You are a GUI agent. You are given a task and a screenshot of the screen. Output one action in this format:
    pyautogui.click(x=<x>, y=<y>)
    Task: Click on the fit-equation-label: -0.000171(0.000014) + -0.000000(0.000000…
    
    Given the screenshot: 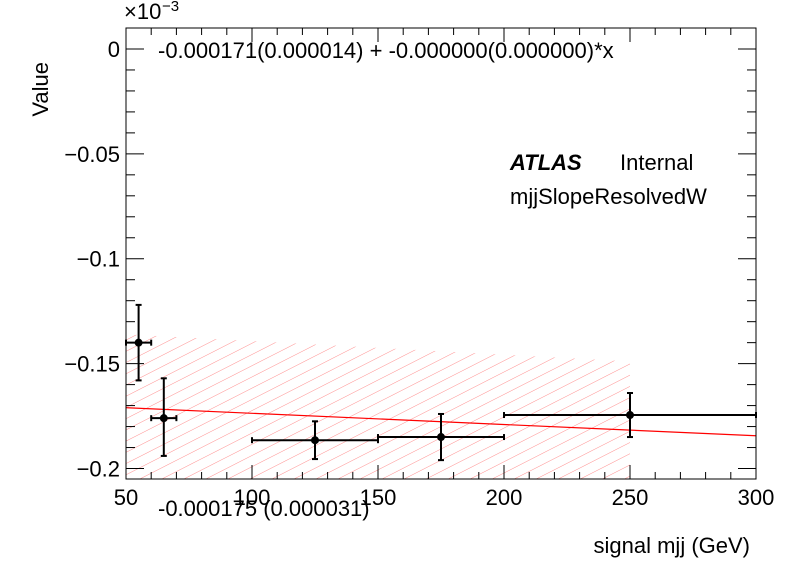 What is the action you would take?
    pyautogui.click(x=386, y=50)
    